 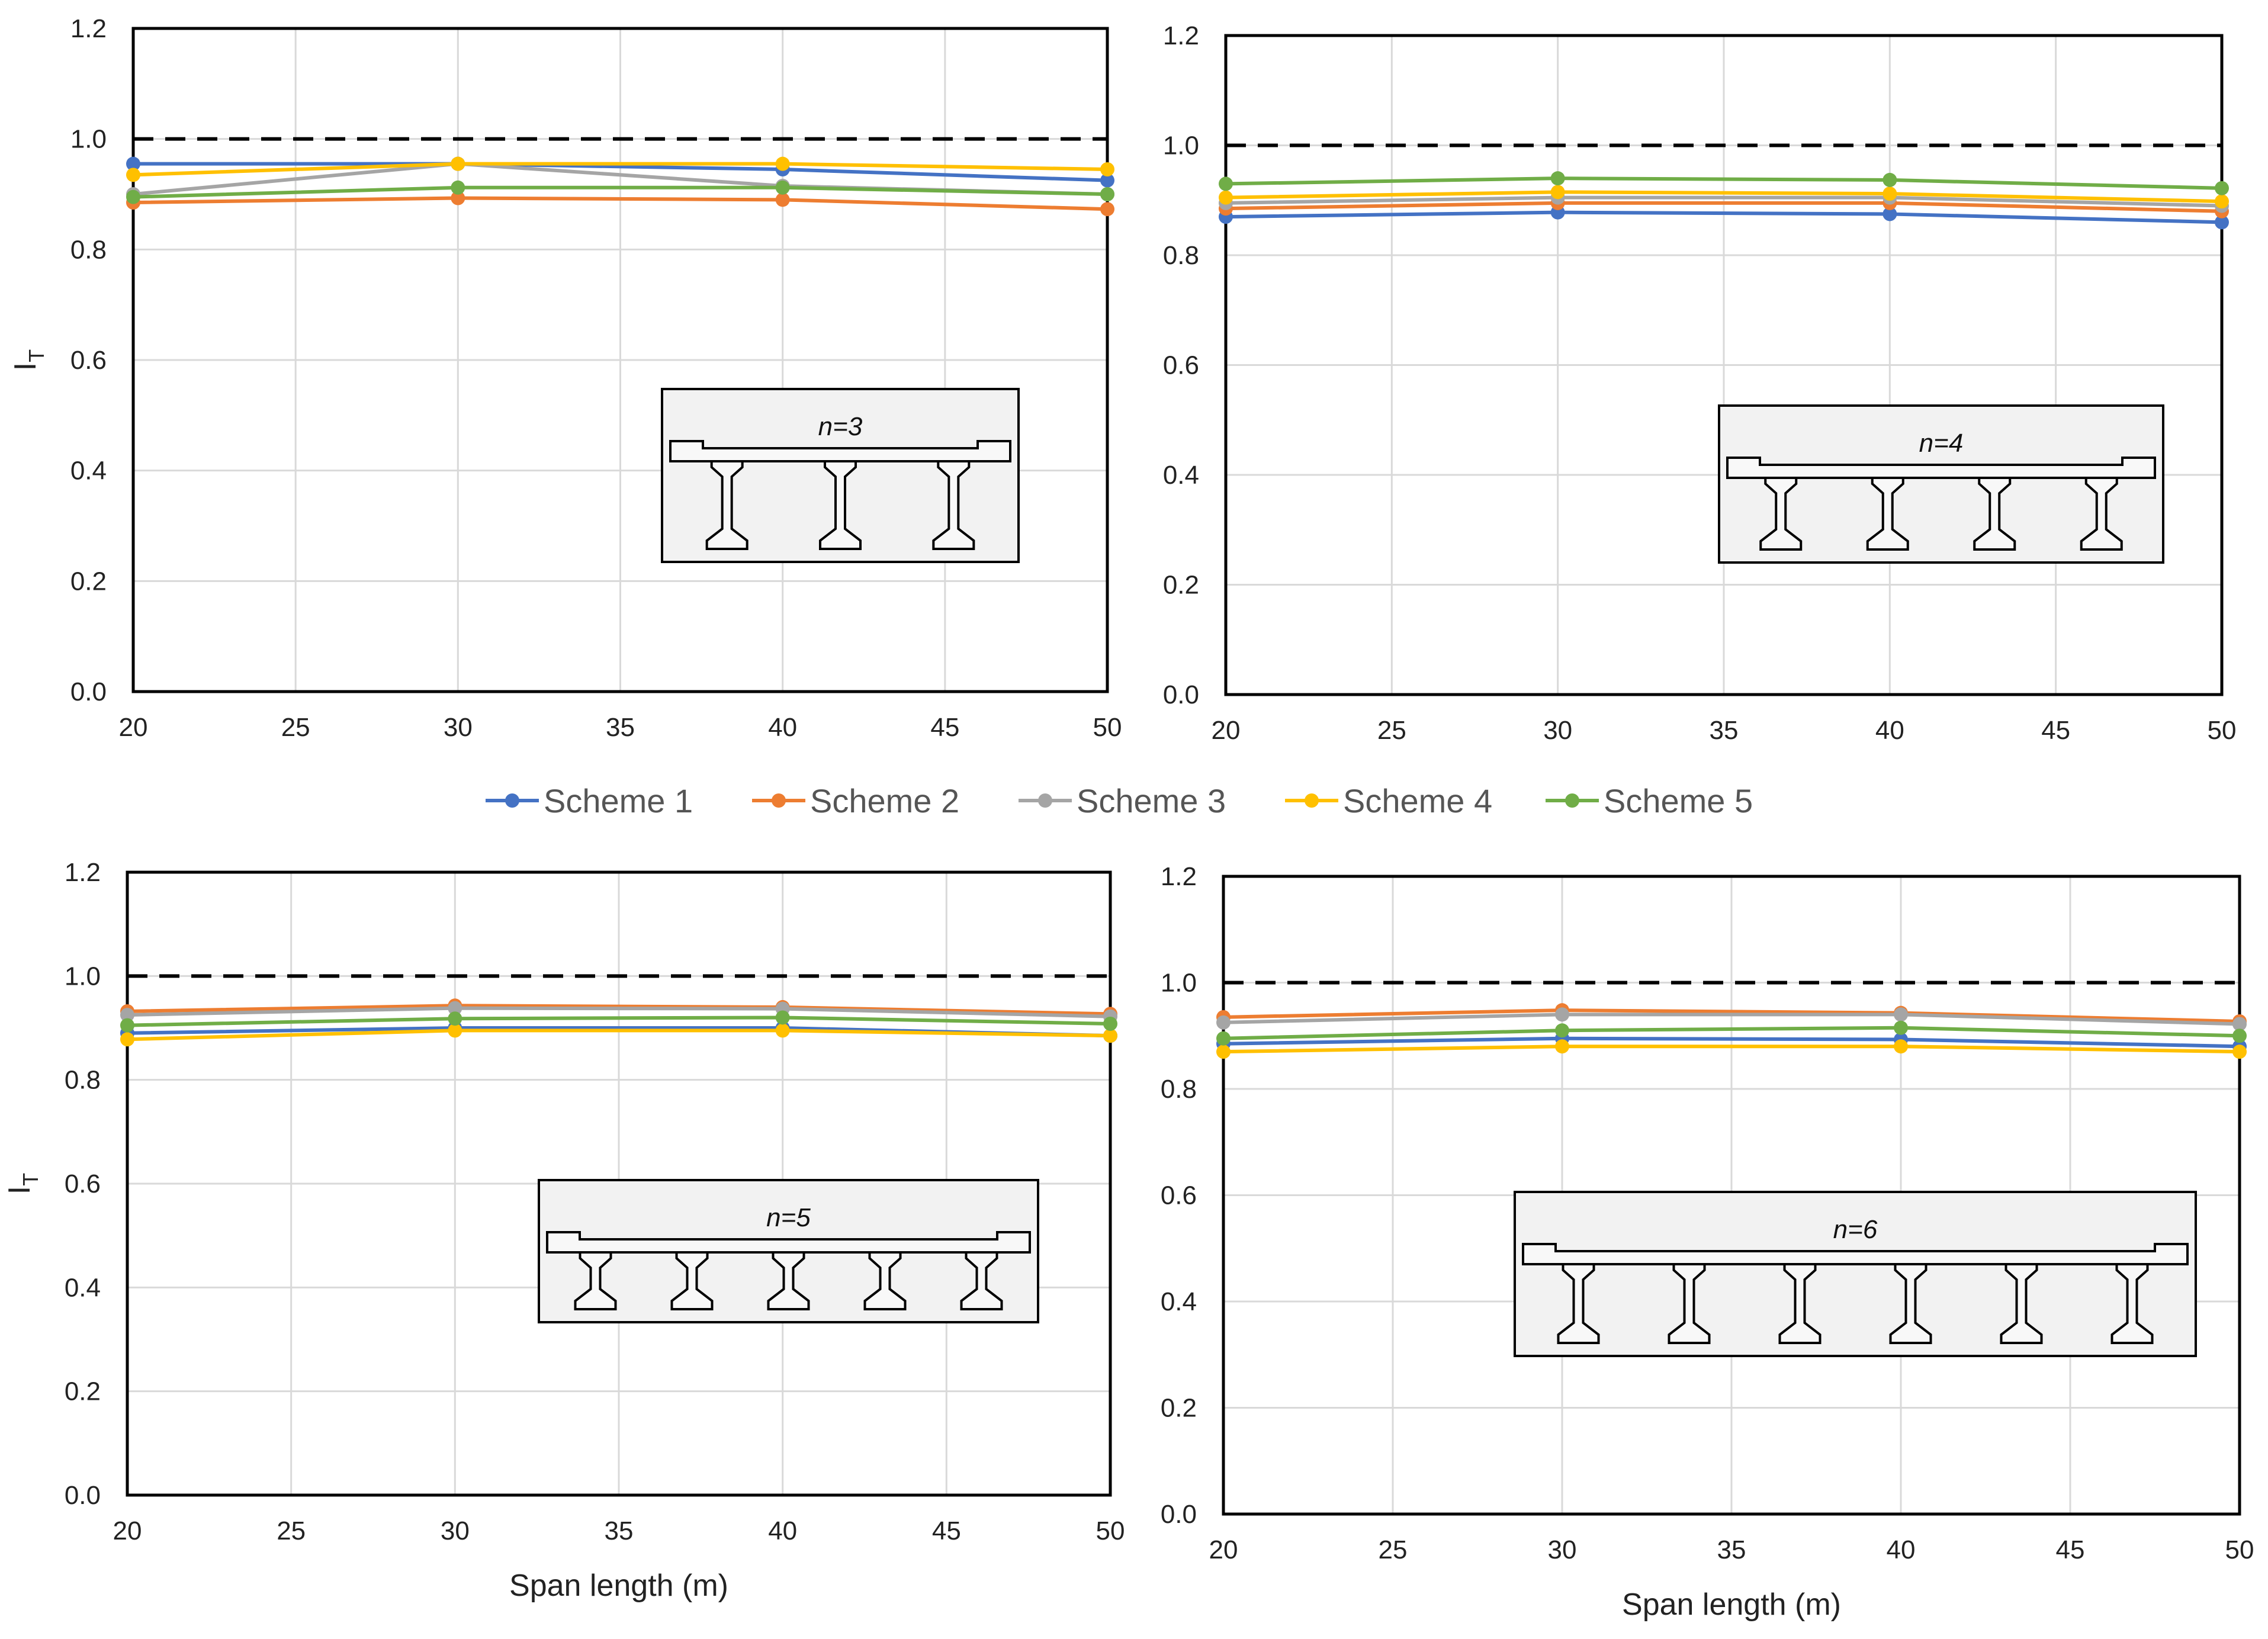 I want to click on inset-label: n=5, so click(x=789, y=1217).